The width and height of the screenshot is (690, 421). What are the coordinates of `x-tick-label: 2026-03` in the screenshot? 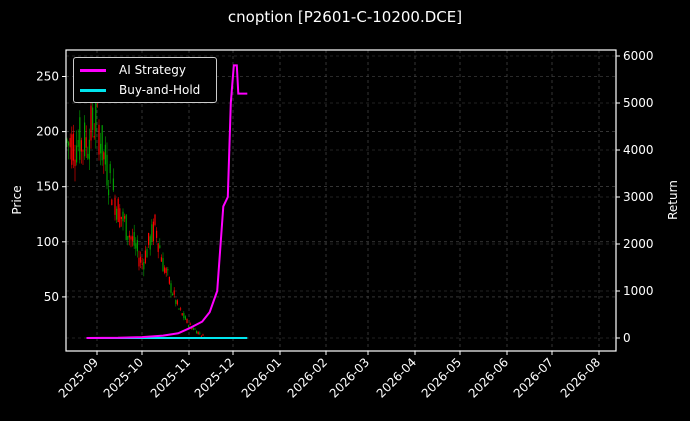 It's located at (349, 377).